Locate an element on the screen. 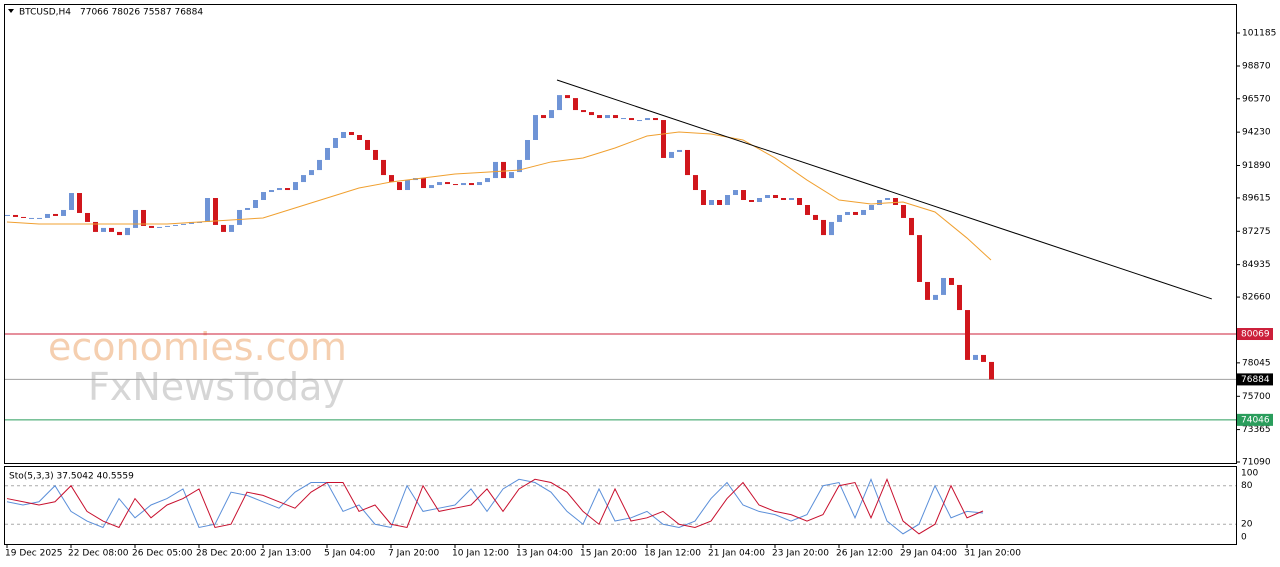  x-tick-label: 28 Dec 20:00 is located at coordinates (226, 554).